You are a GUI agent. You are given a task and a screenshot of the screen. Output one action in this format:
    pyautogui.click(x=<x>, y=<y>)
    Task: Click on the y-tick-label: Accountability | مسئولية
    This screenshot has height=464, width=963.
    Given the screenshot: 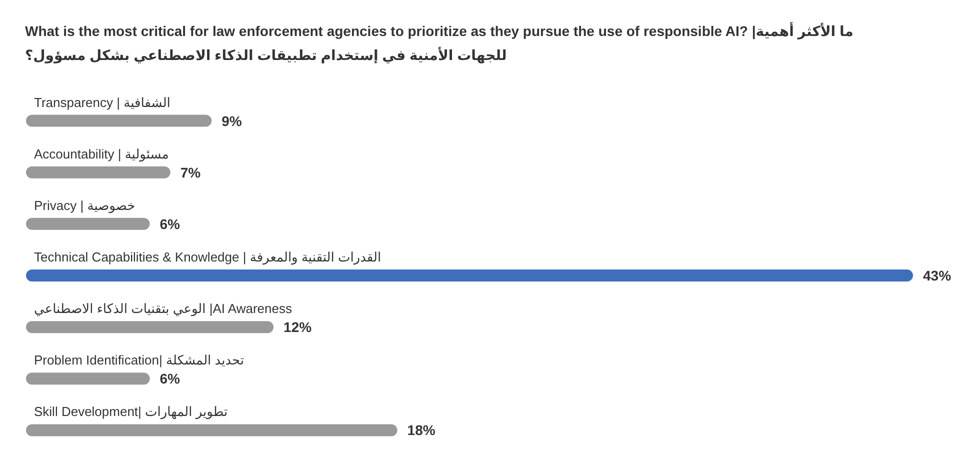 What is the action you would take?
    pyautogui.click(x=101, y=154)
    